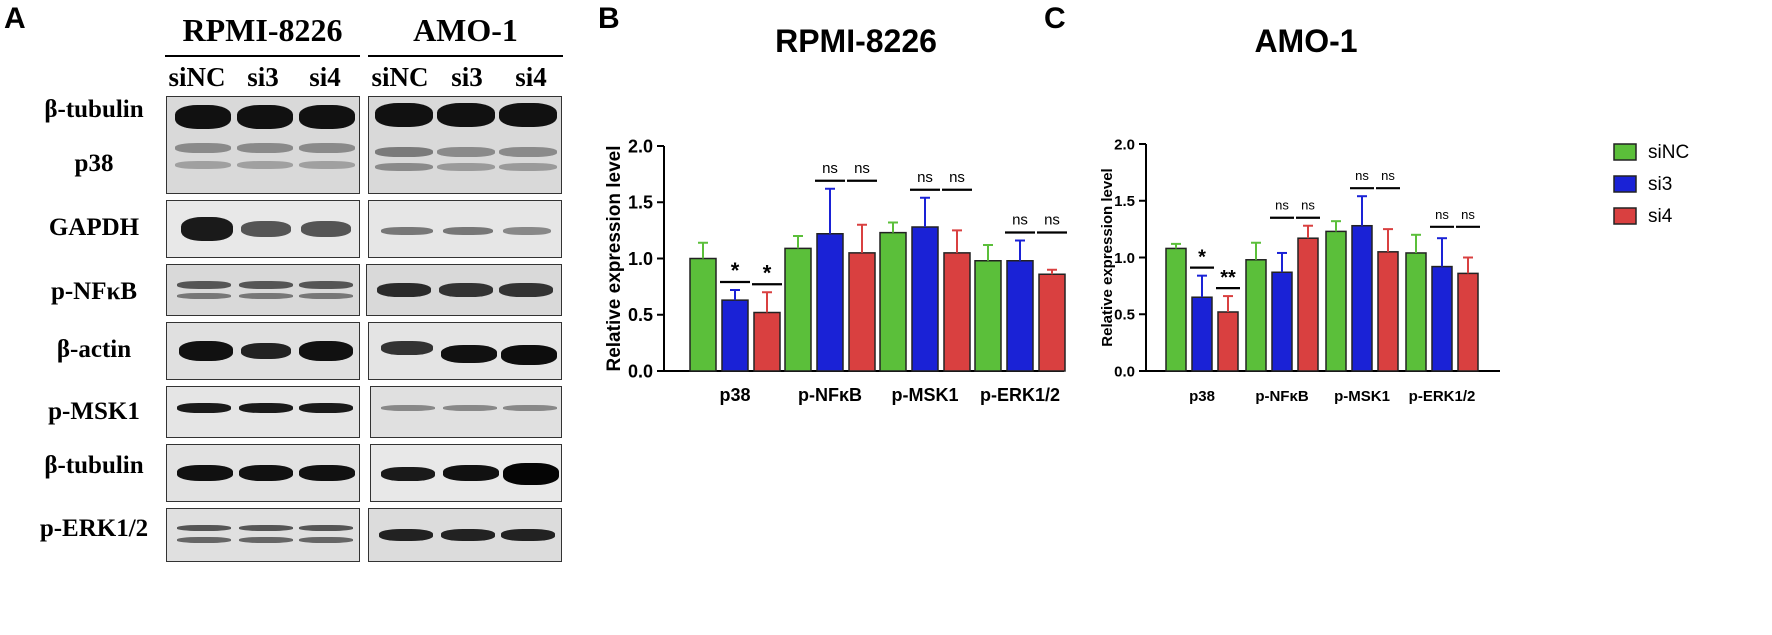  What do you see at coordinates (94, 411) in the screenshot?
I see `row-label: p-MSK1` at bounding box center [94, 411].